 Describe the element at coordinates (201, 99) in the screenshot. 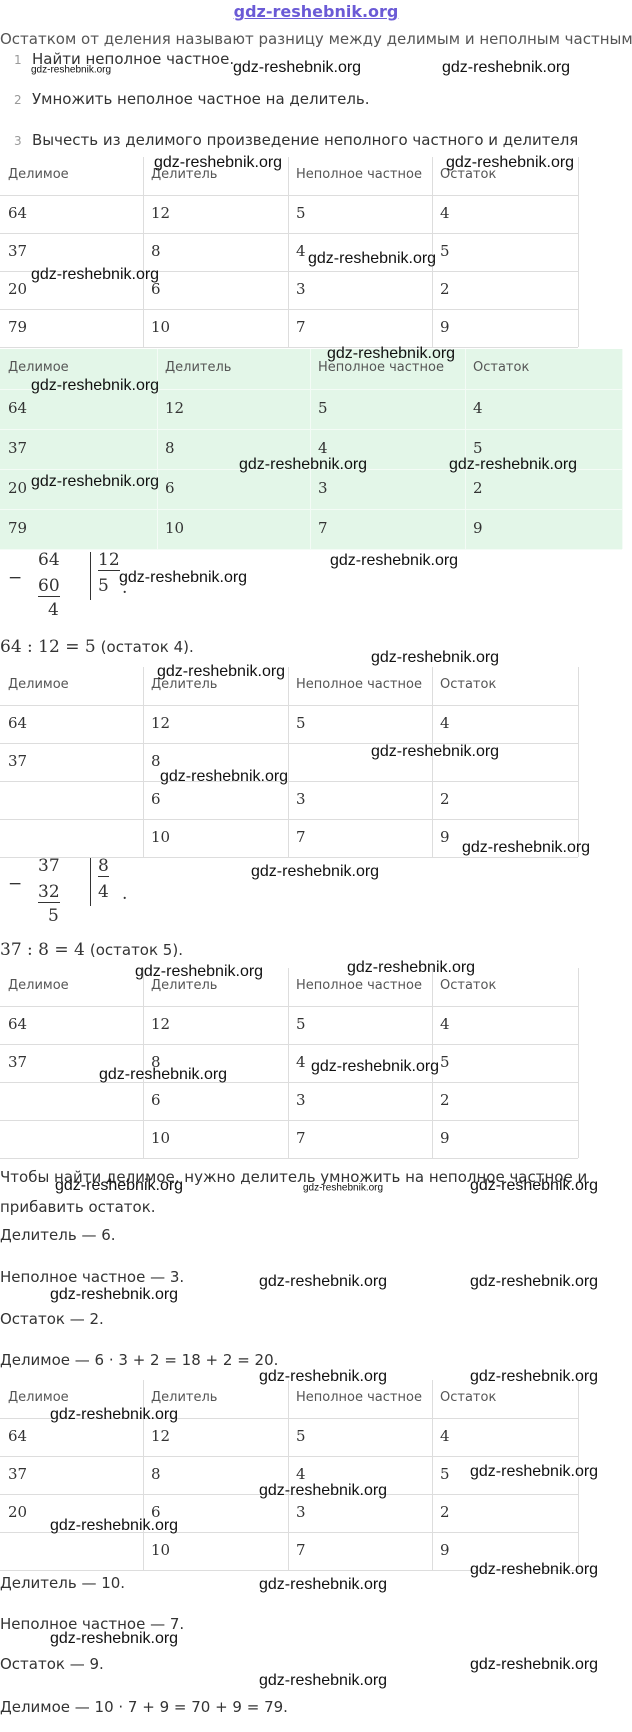

I see `step-text: Умножить неполное частное на делитель.` at that location.